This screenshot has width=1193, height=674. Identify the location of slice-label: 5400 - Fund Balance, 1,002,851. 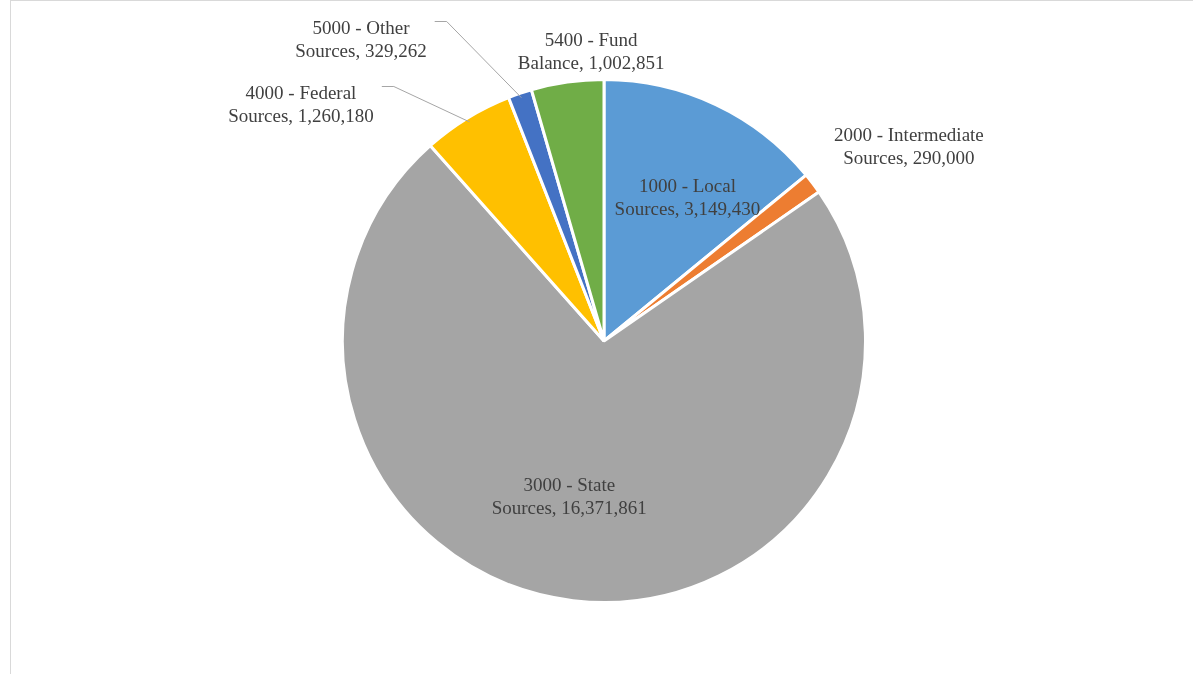
(591, 51).